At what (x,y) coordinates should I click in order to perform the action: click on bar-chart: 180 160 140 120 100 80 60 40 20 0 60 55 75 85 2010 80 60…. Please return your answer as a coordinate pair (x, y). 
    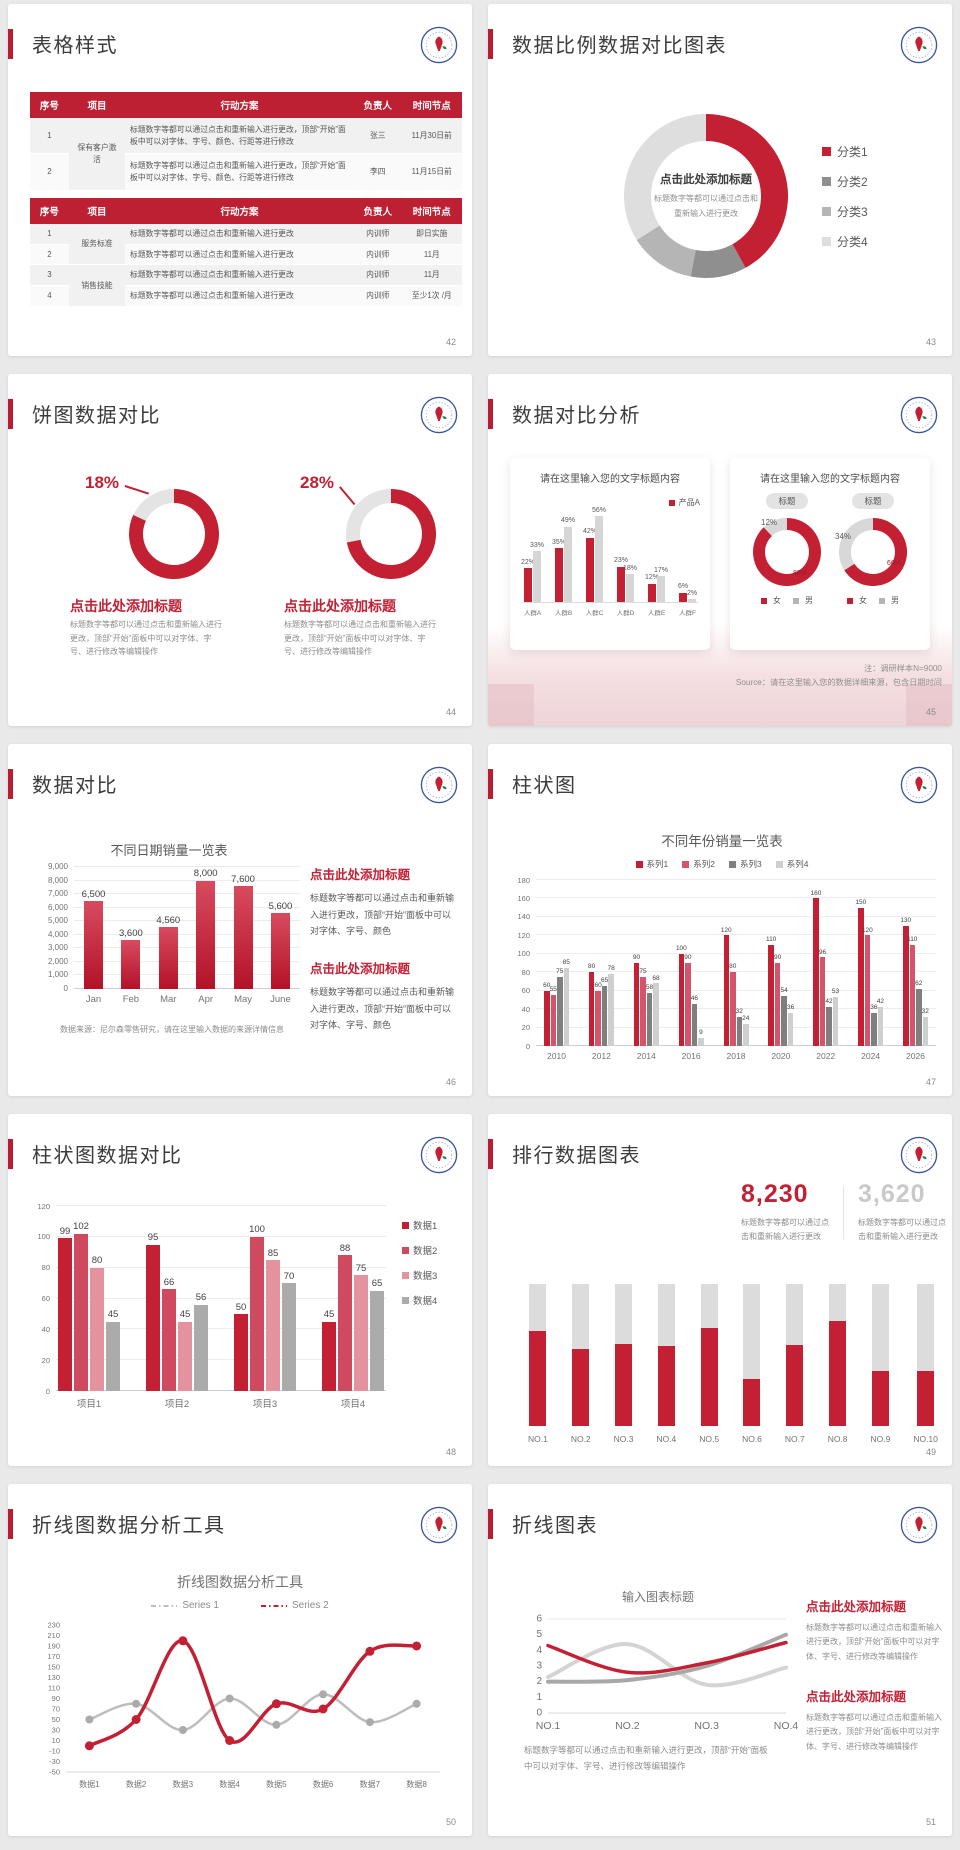
    Looking at the image, I should click on (722, 968).